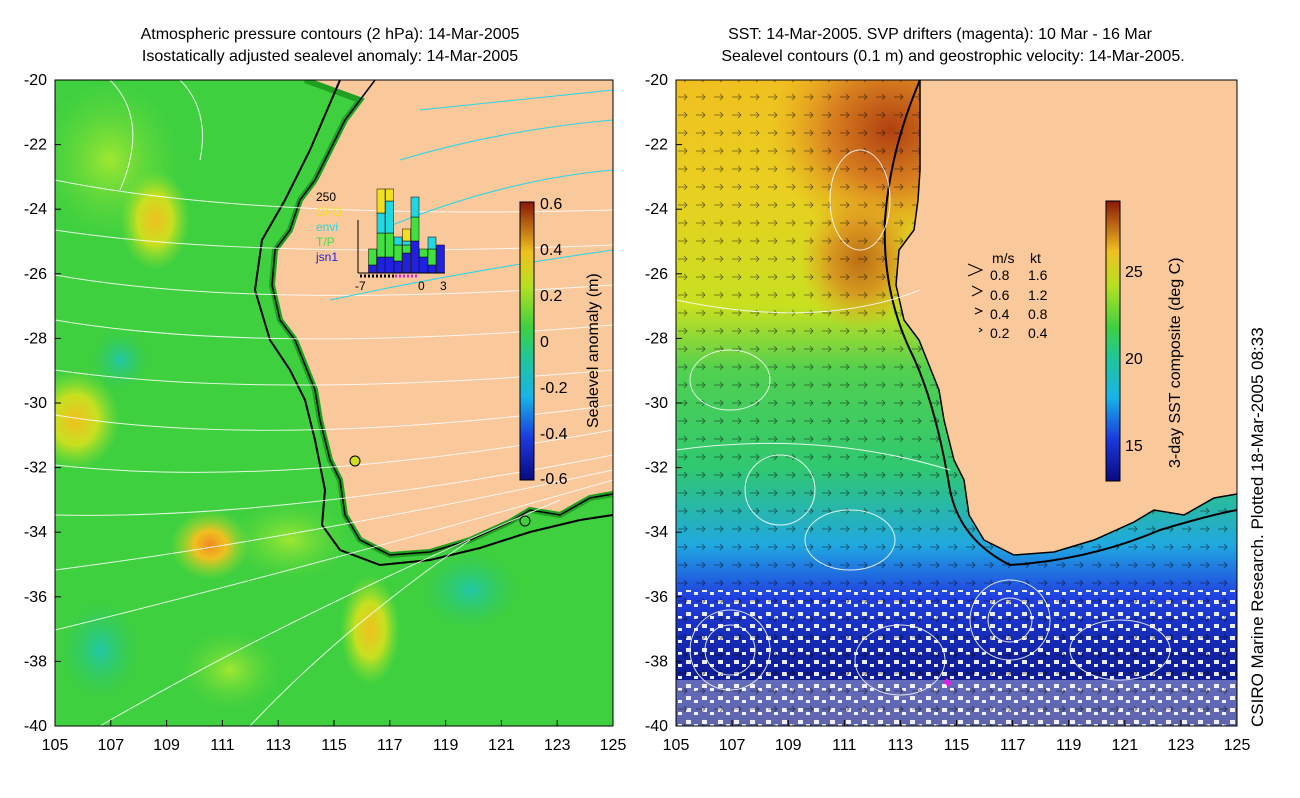 The image size is (1300, 798). I want to click on svg-text: 0.6, so click(1000, 295).